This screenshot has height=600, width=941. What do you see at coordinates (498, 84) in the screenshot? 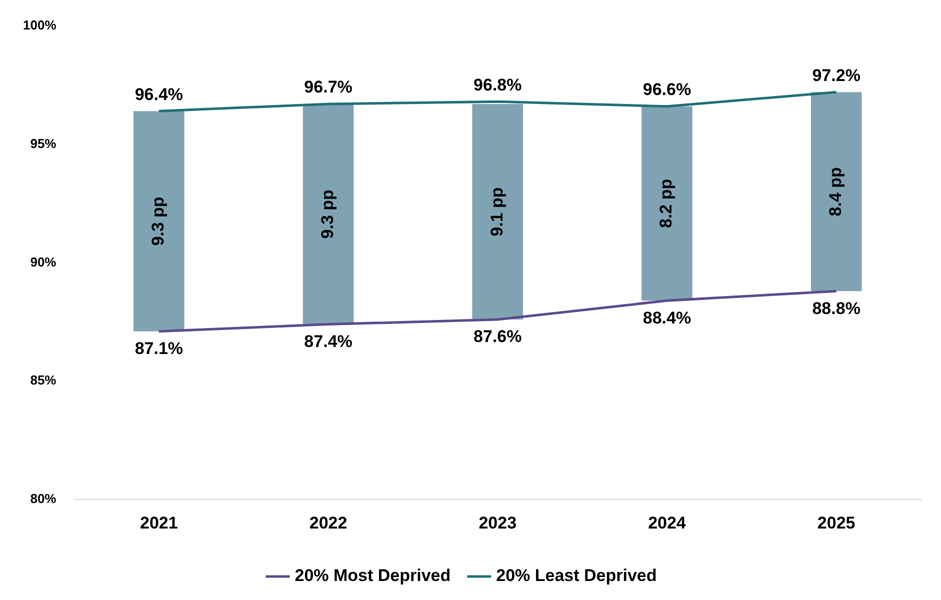
I see `data-label: 96.8%` at bounding box center [498, 84].